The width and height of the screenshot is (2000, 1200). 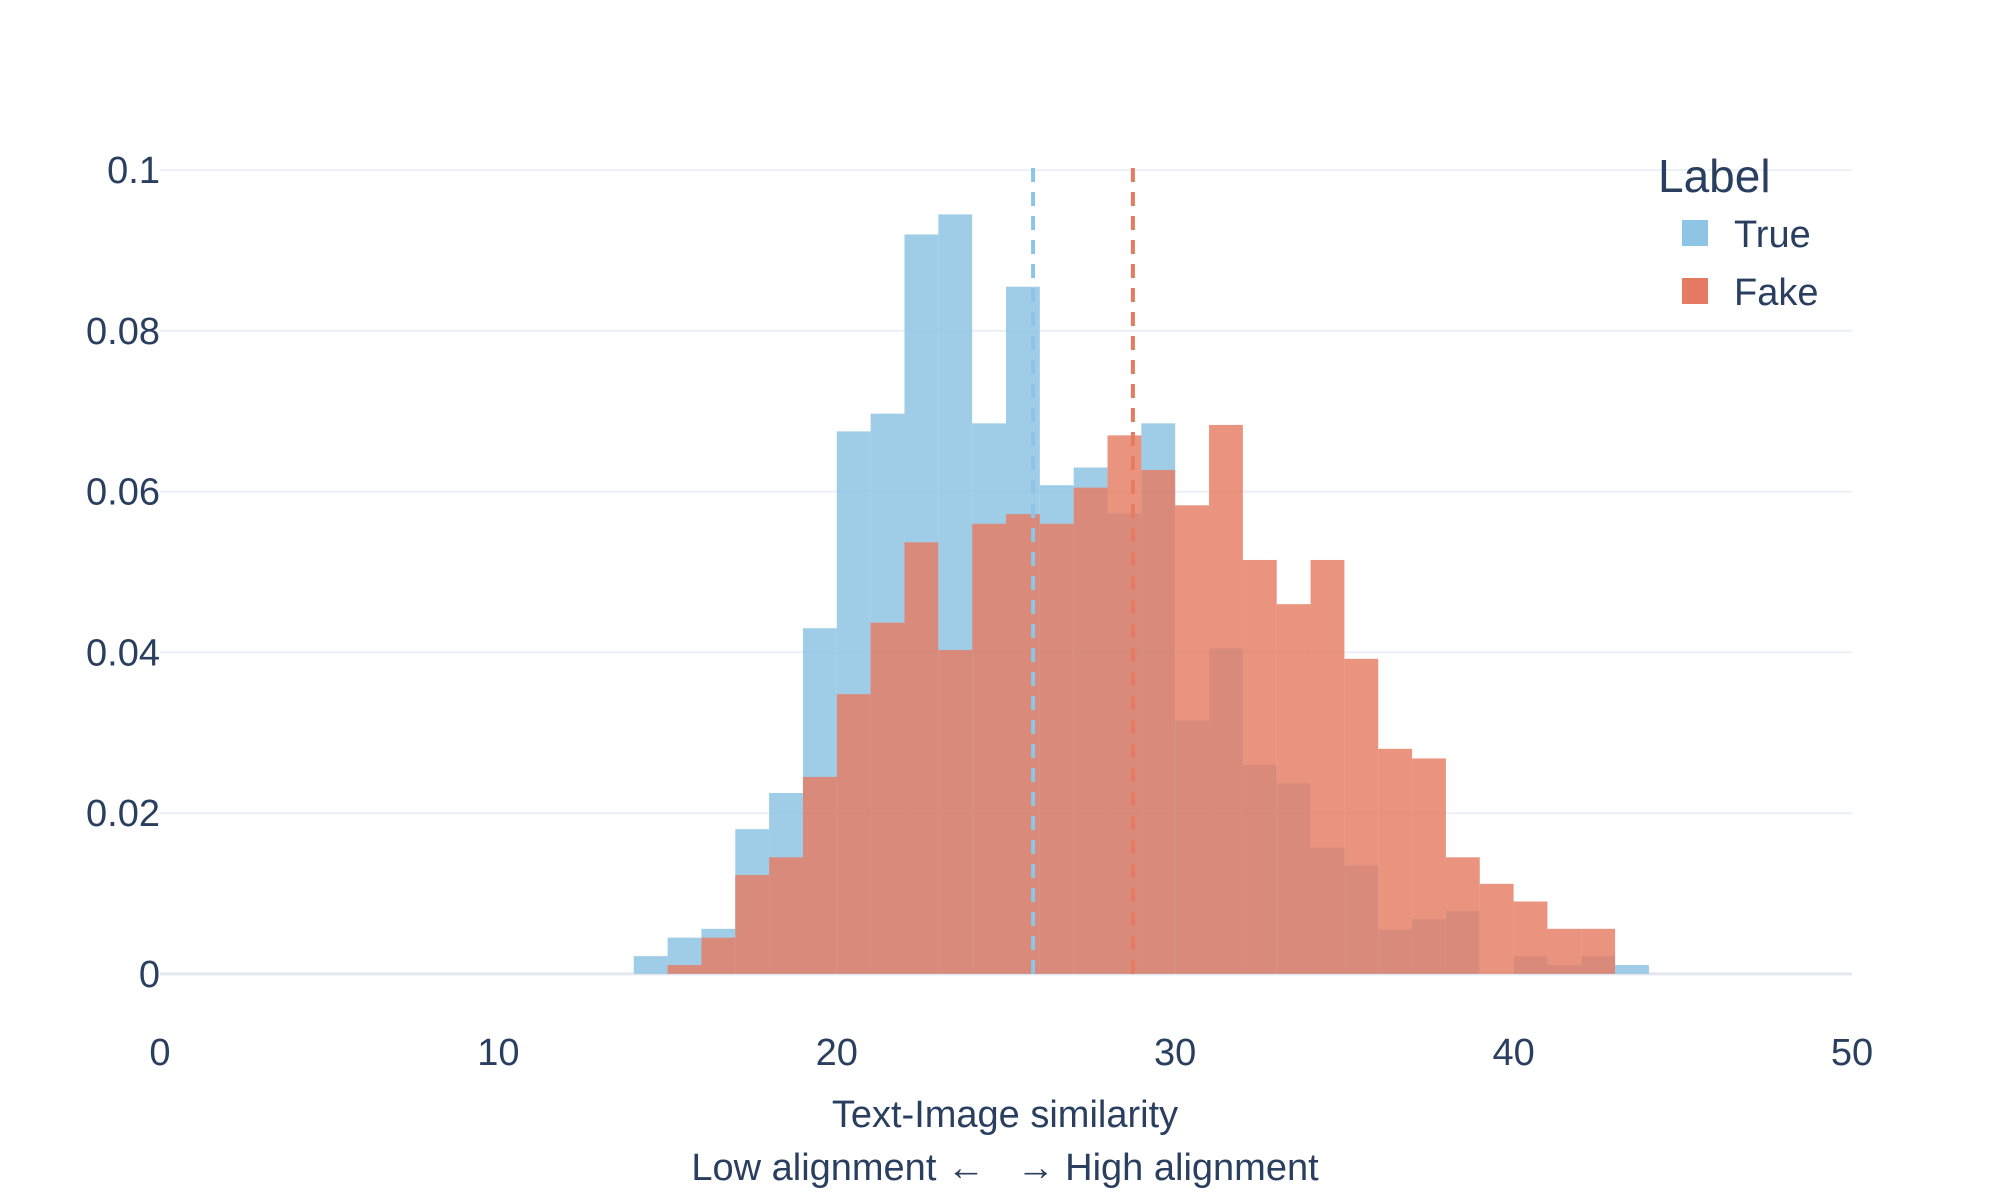 What do you see at coordinates (1695, 291) in the screenshot?
I see `legend-swatch-fake` at bounding box center [1695, 291].